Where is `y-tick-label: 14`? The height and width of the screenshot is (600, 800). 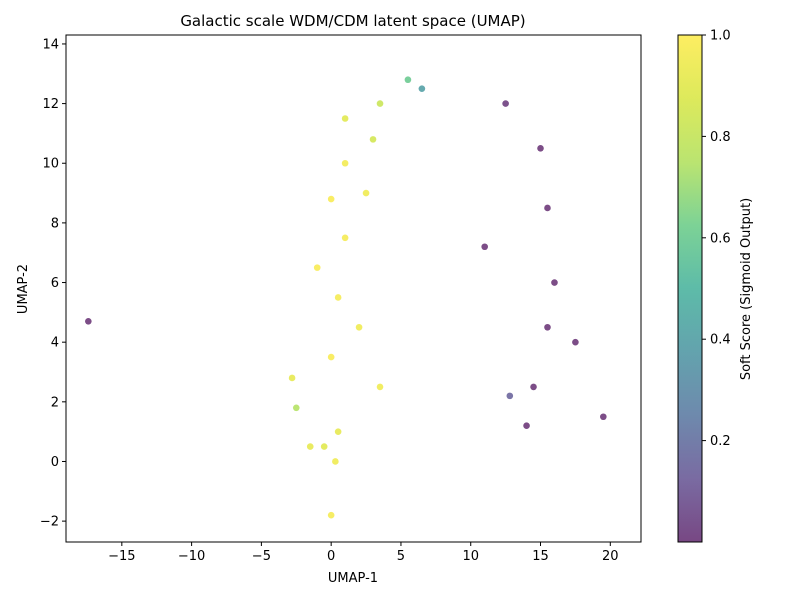 y-tick-label: 14 is located at coordinates (50, 44).